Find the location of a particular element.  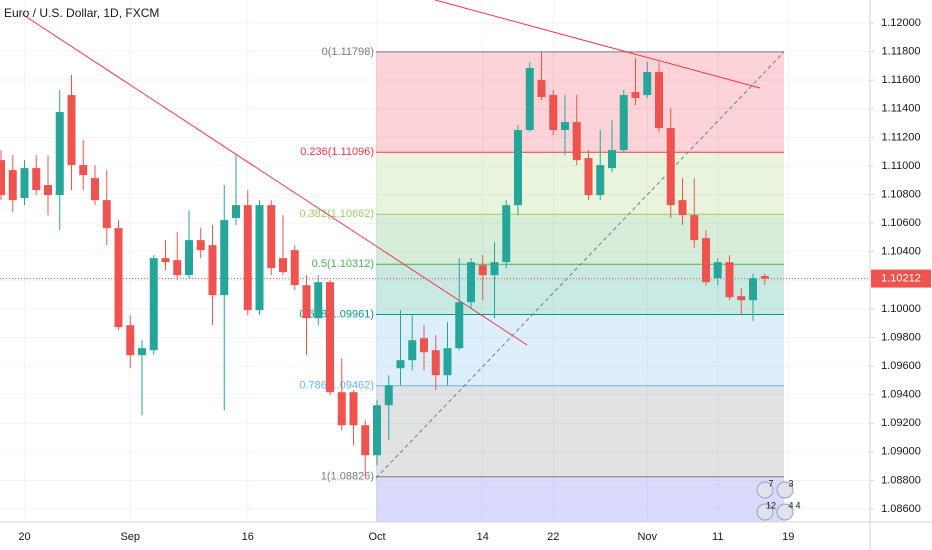

event-count: 7 is located at coordinates (770, 483).